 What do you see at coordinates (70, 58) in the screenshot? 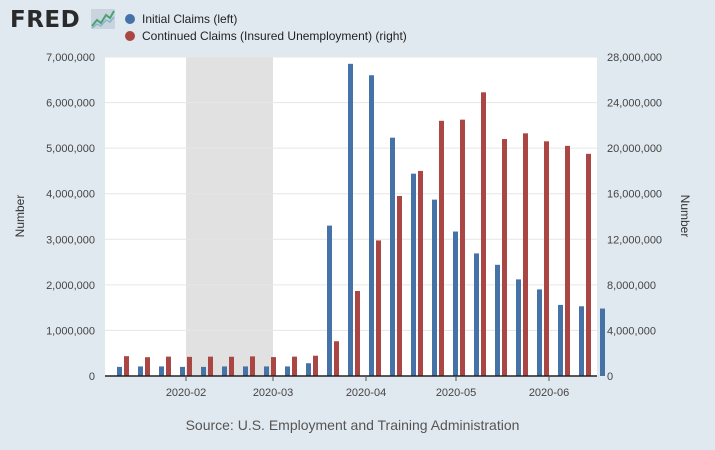
I see `y-tick-left: 7,000,000` at bounding box center [70, 58].